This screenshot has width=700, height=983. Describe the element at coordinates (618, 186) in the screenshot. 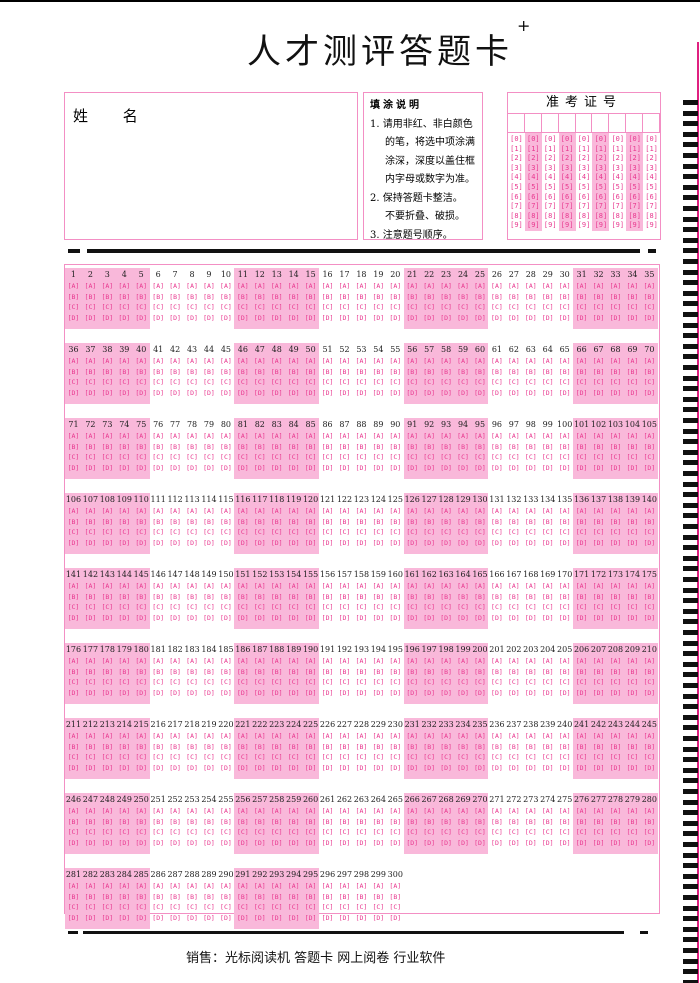

I see `exam-id-bubble: [5]` at that location.